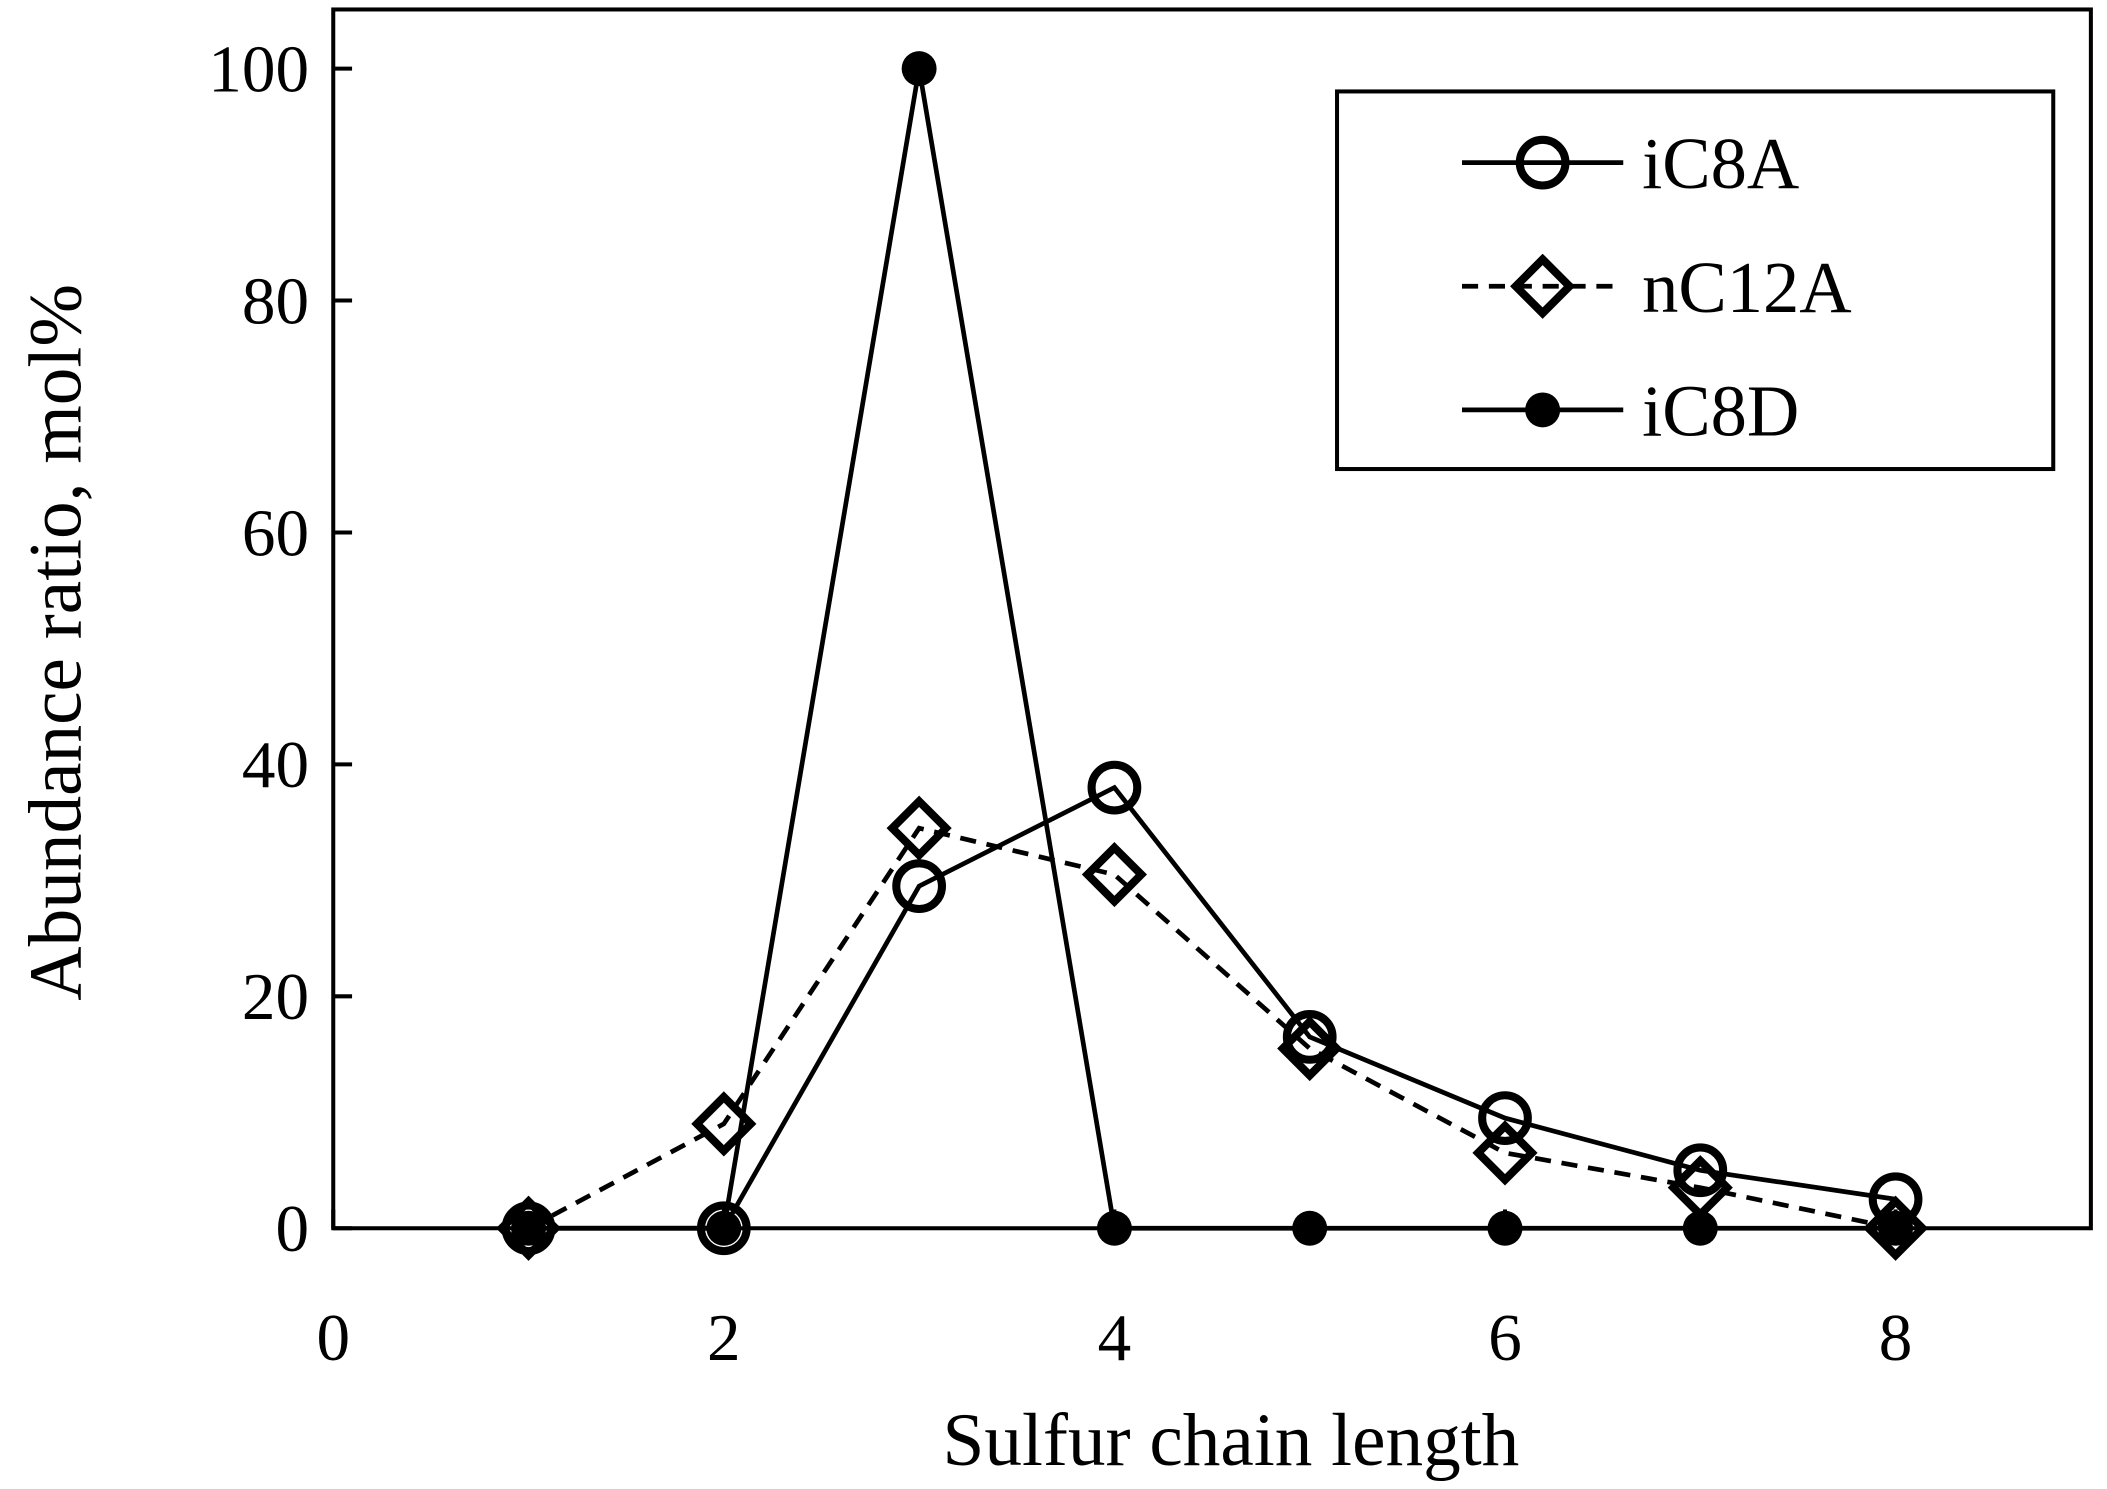 This screenshot has width=2107, height=1489. I want to click on x-tick-label: 8, so click(1896, 1337).